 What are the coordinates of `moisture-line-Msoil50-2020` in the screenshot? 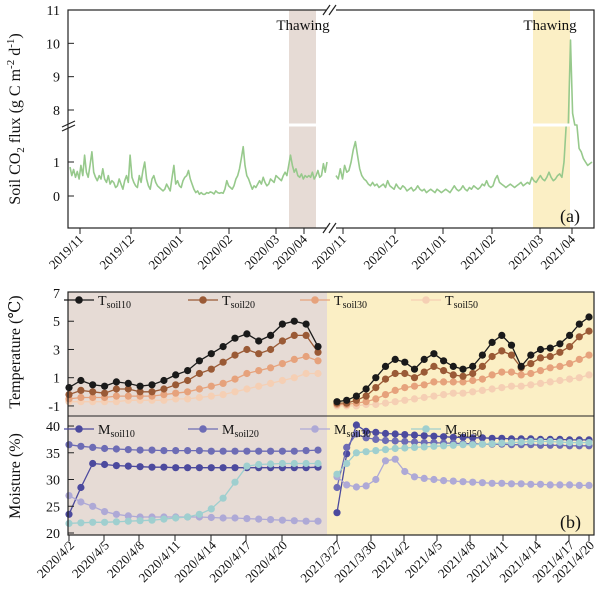 It's located at (193, 493).